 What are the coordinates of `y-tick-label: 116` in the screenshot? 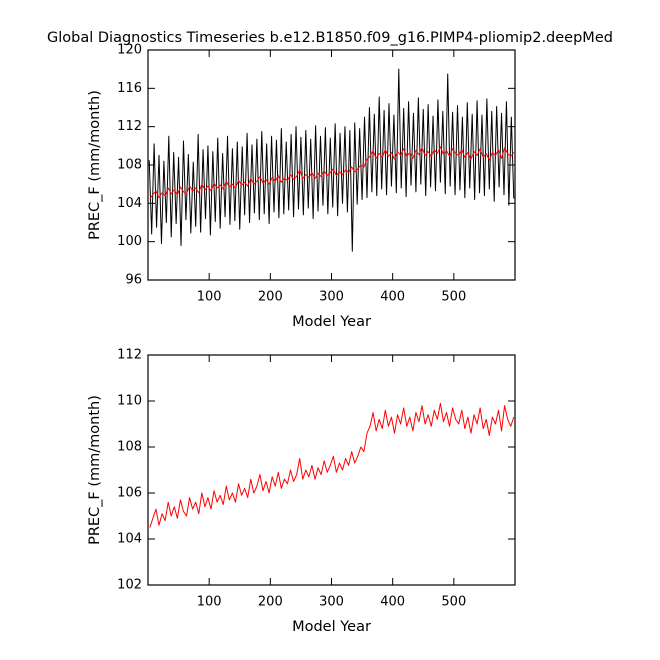 It's located at (129, 88).